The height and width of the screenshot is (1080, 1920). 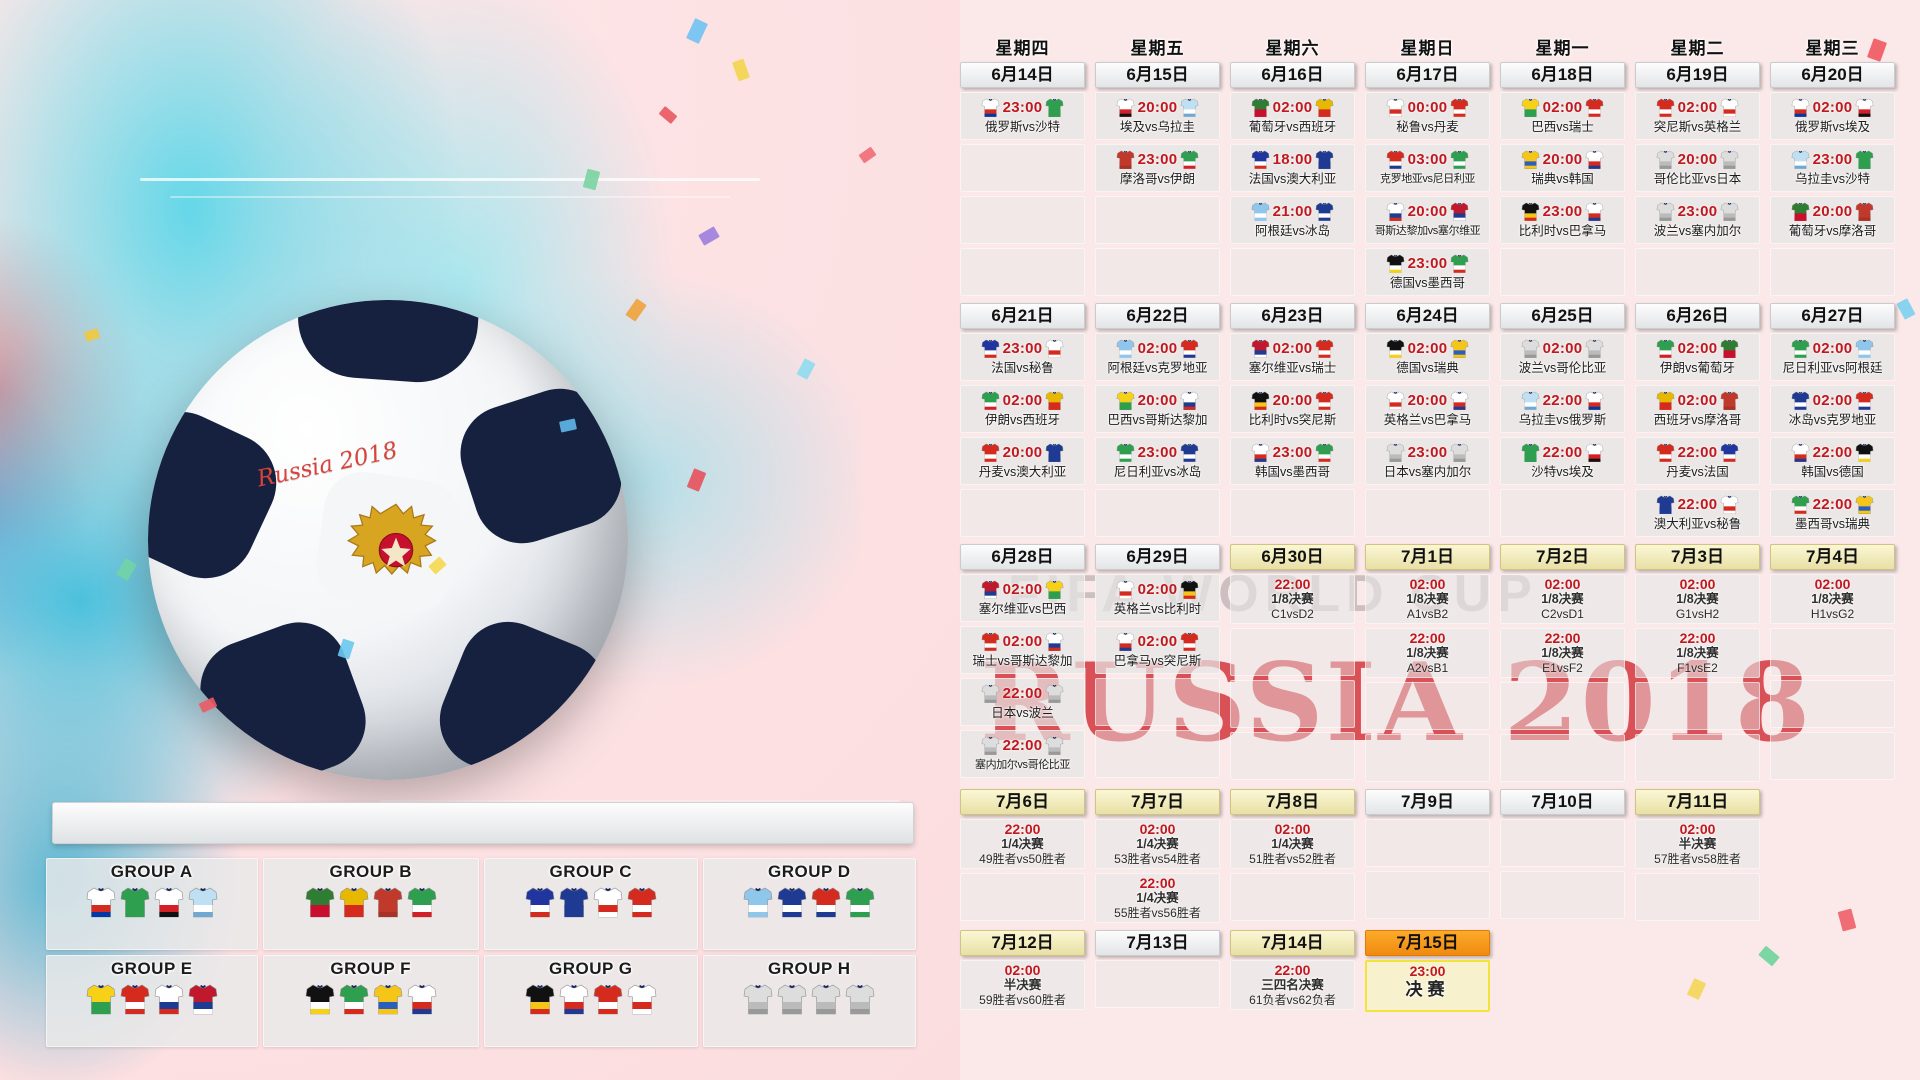 I want to click on match-card: 22:00 澳大利亚vs秘鲁, so click(x=1697, y=513).